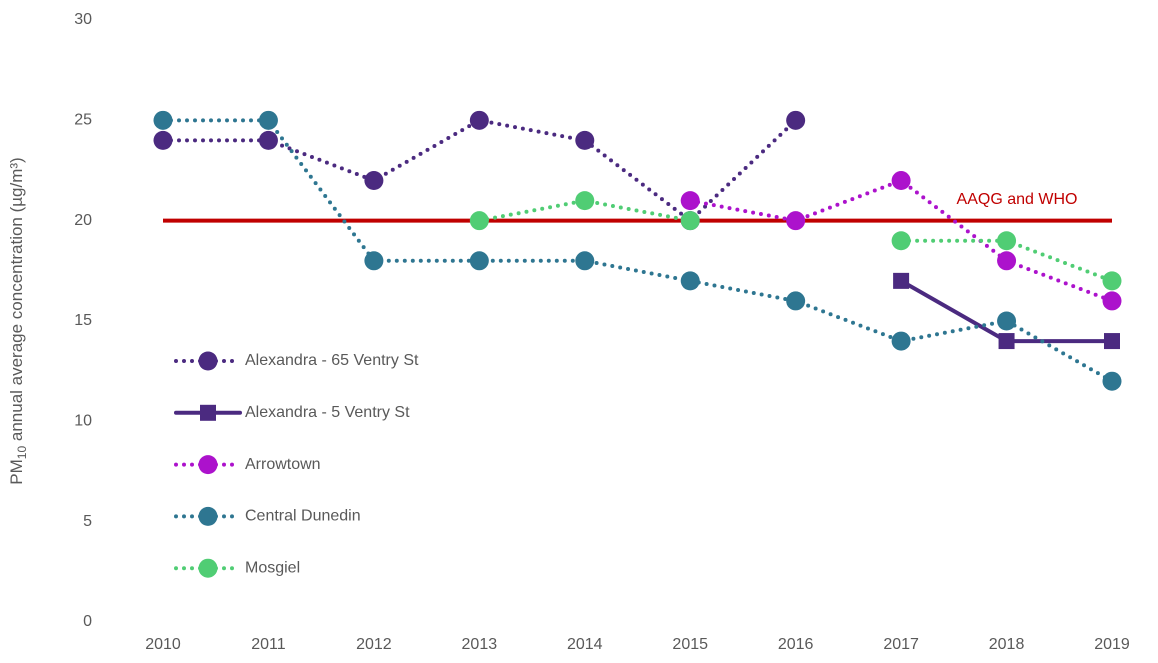 This screenshot has width=1158, height=663. What do you see at coordinates (283, 464) in the screenshot?
I see `legend-label: Arrowtown` at bounding box center [283, 464].